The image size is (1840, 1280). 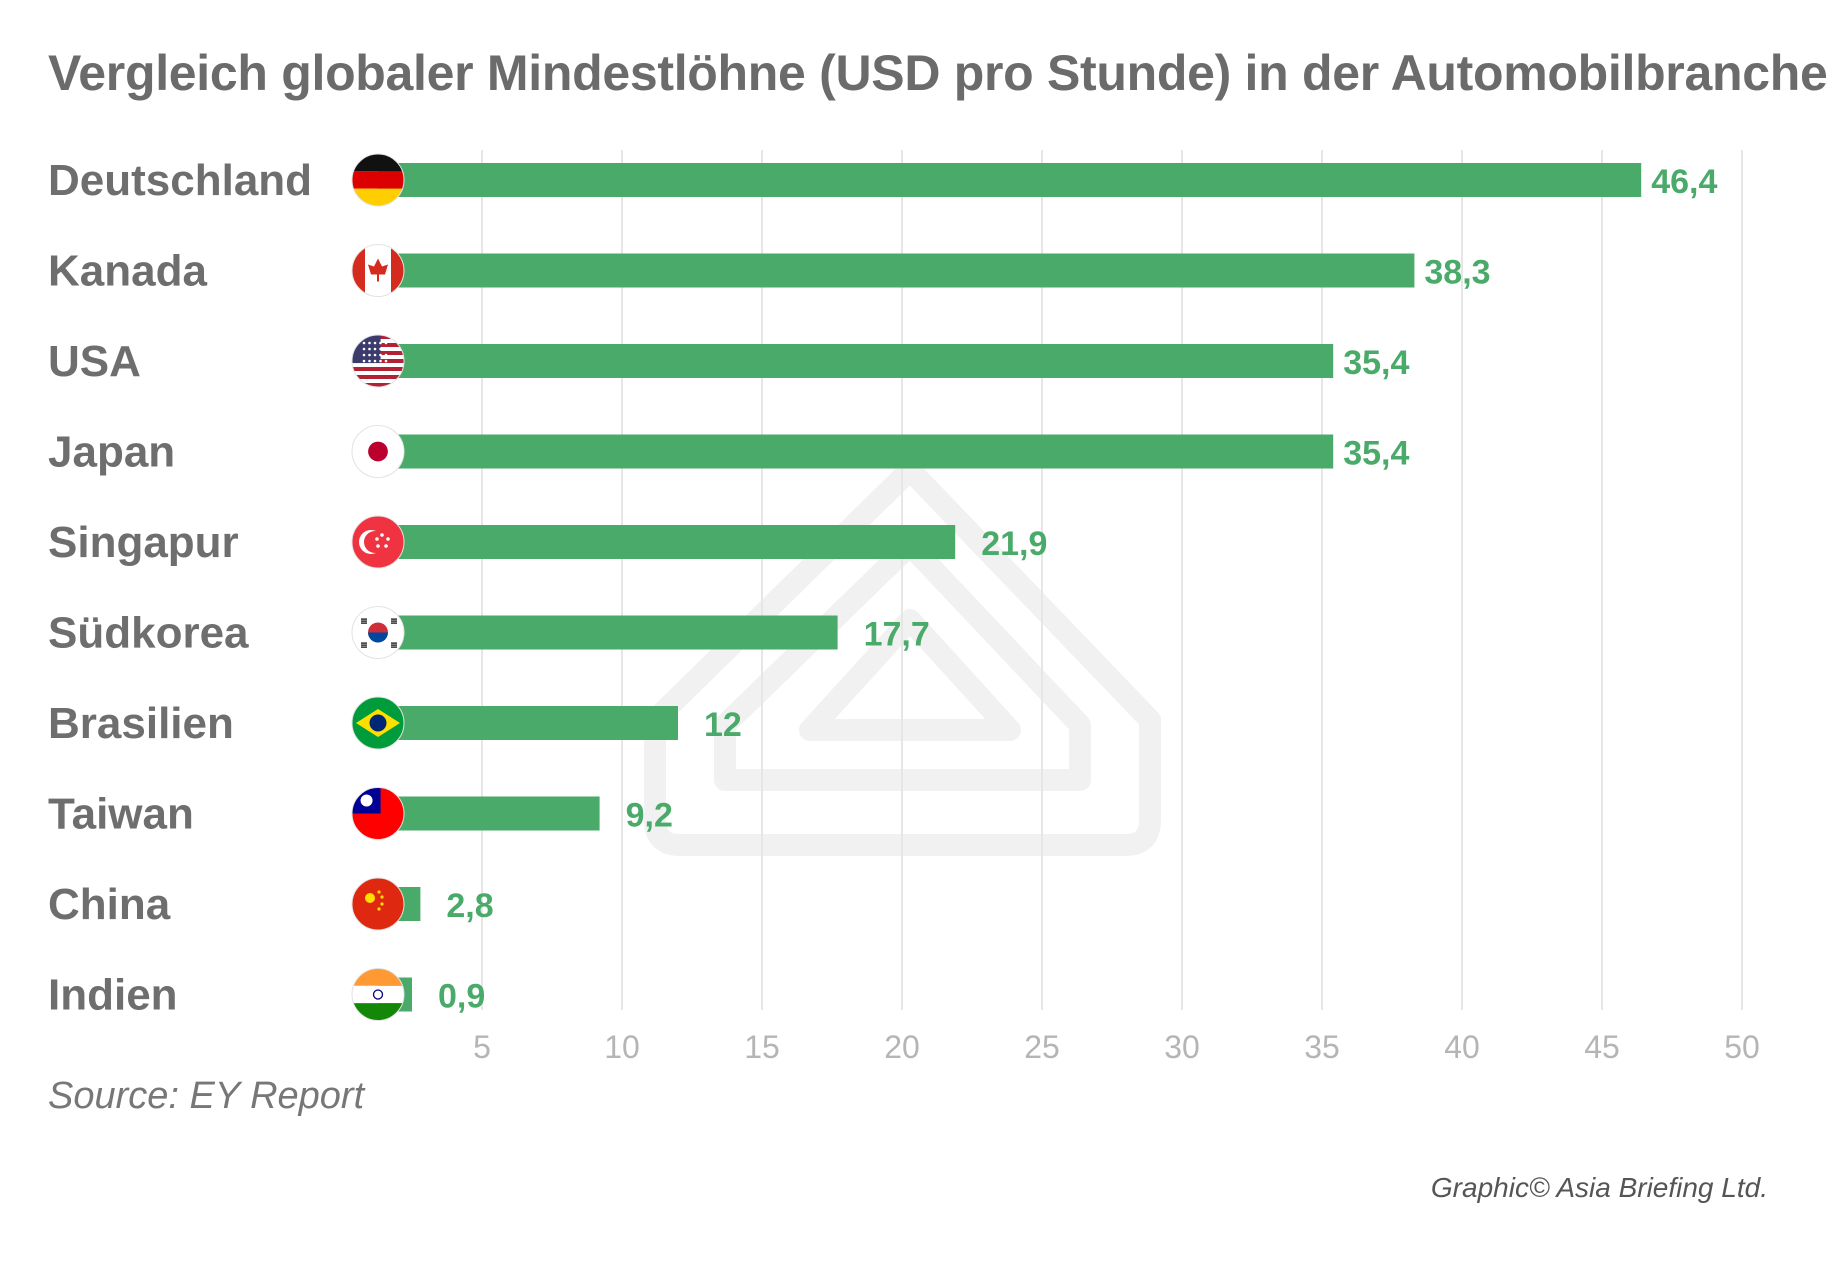 I want to click on country-label: Südkorea, so click(x=148, y=633).